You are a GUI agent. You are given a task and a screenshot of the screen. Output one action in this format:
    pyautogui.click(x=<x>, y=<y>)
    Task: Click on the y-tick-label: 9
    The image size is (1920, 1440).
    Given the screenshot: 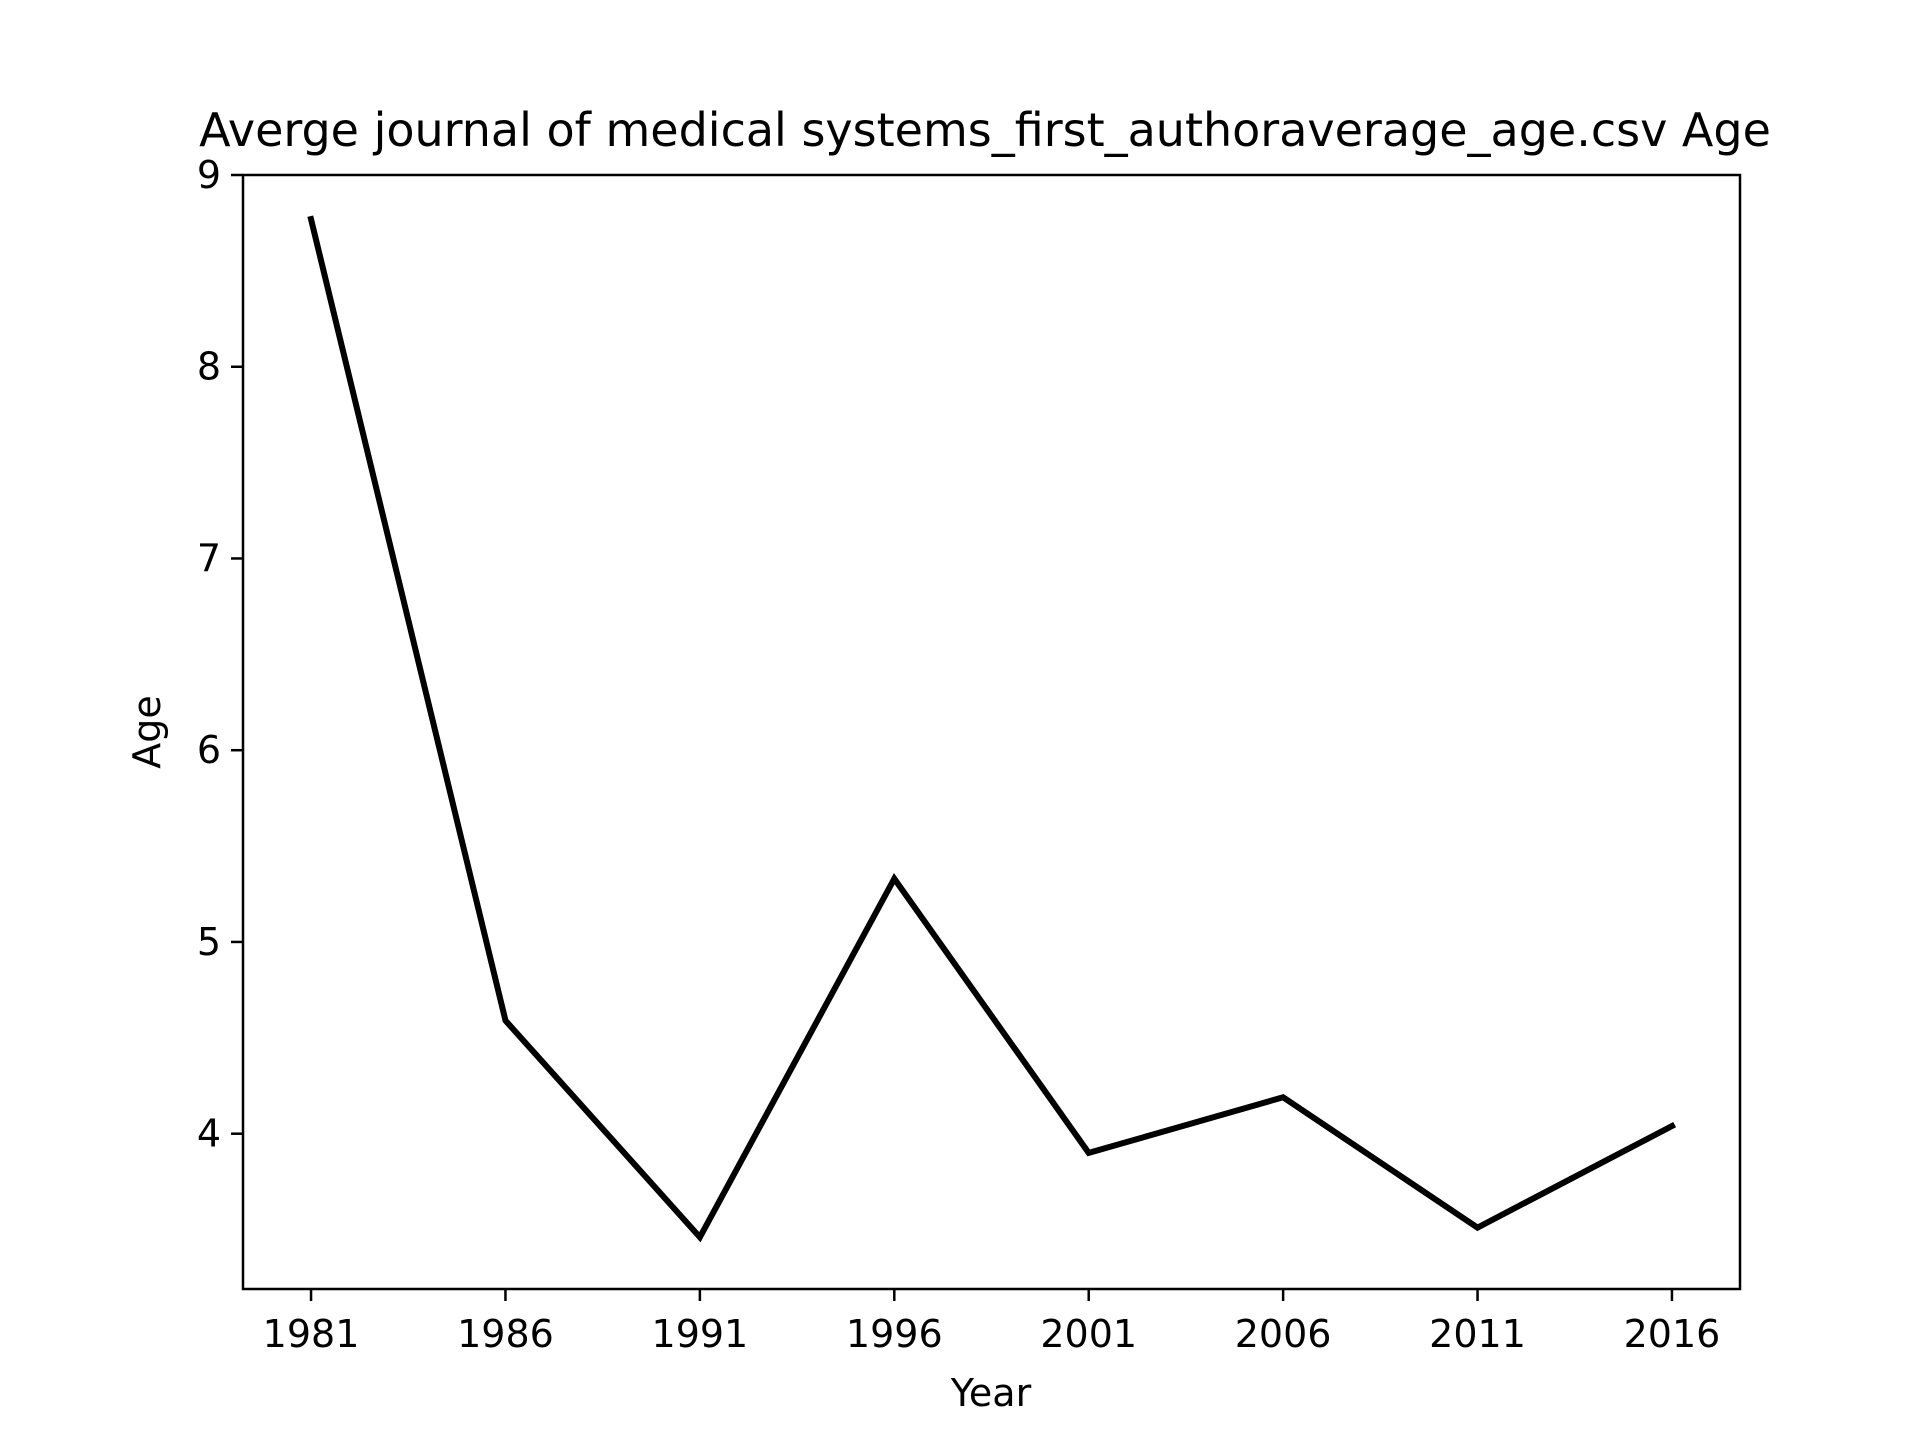 What is the action you would take?
    pyautogui.click(x=209, y=175)
    